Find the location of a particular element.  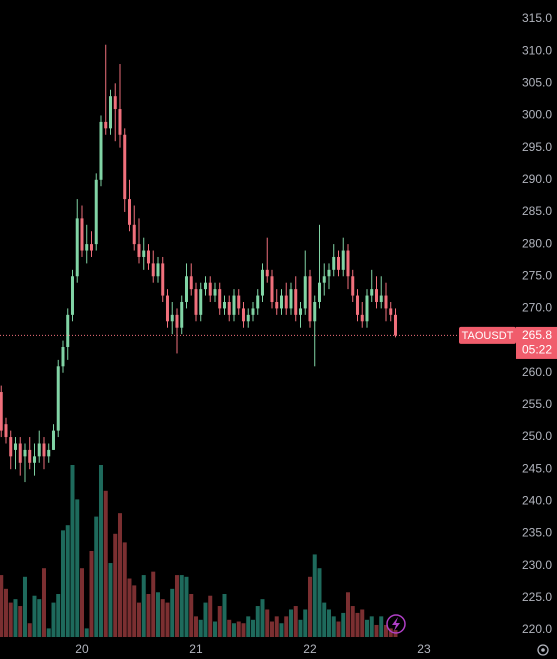

x-tick-label: 20 is located at coordinates (82, 649).